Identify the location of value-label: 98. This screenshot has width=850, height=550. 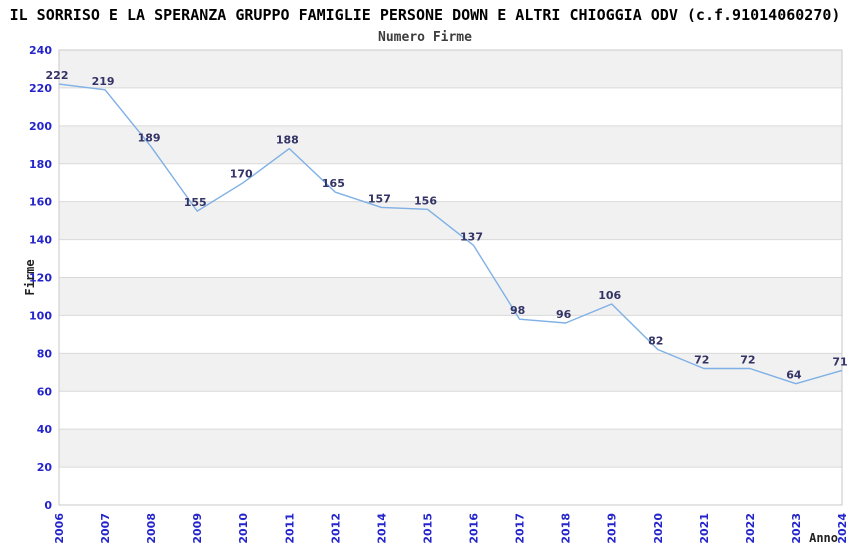
(517, 310).